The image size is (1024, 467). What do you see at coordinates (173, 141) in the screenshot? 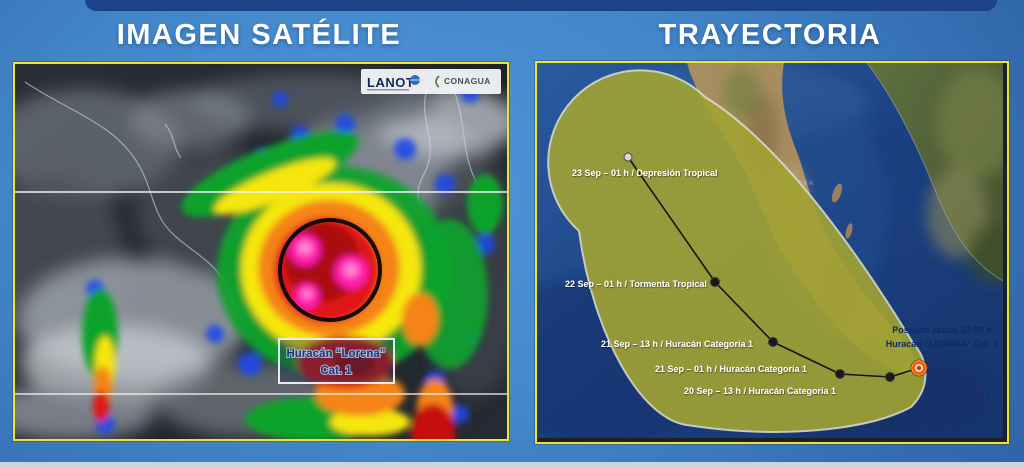
I see `island-coastline` at bounding box center [173, 141].